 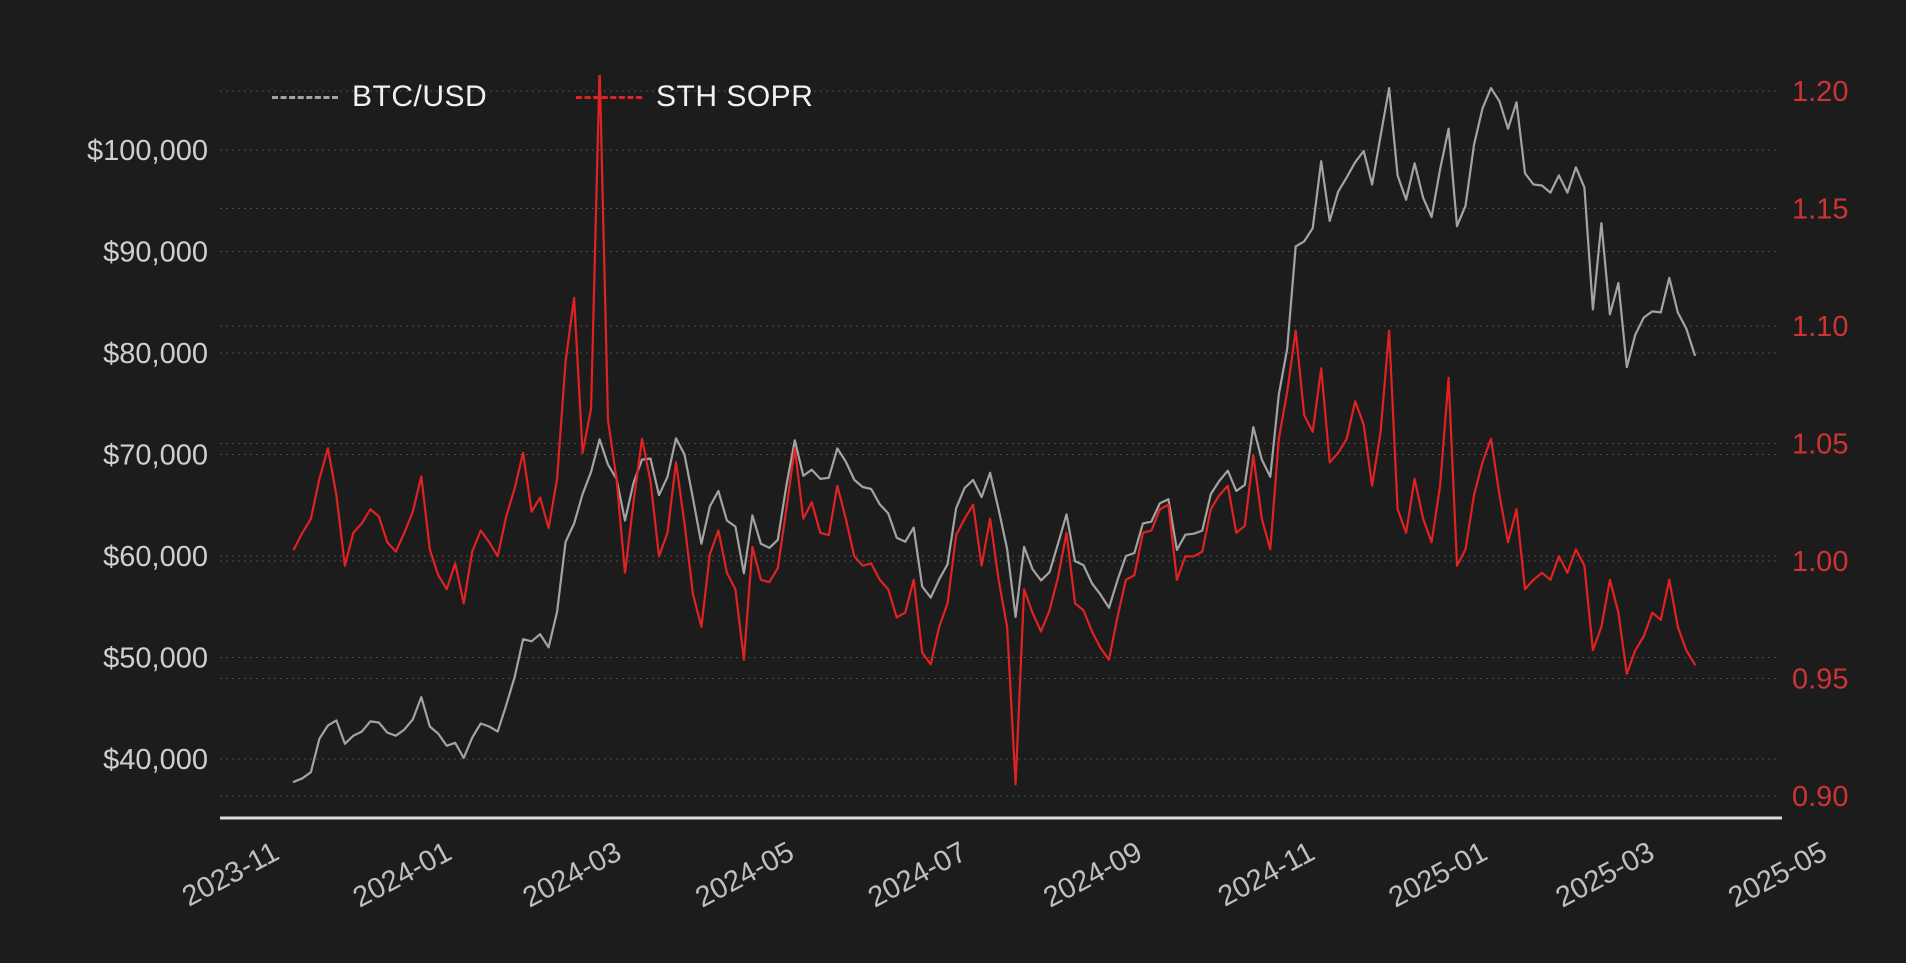 What do you see at coordinates (155, 253) in the screenshot?
I see `price-tick-label-90000: $90,000` at bounding box center [155, 253].